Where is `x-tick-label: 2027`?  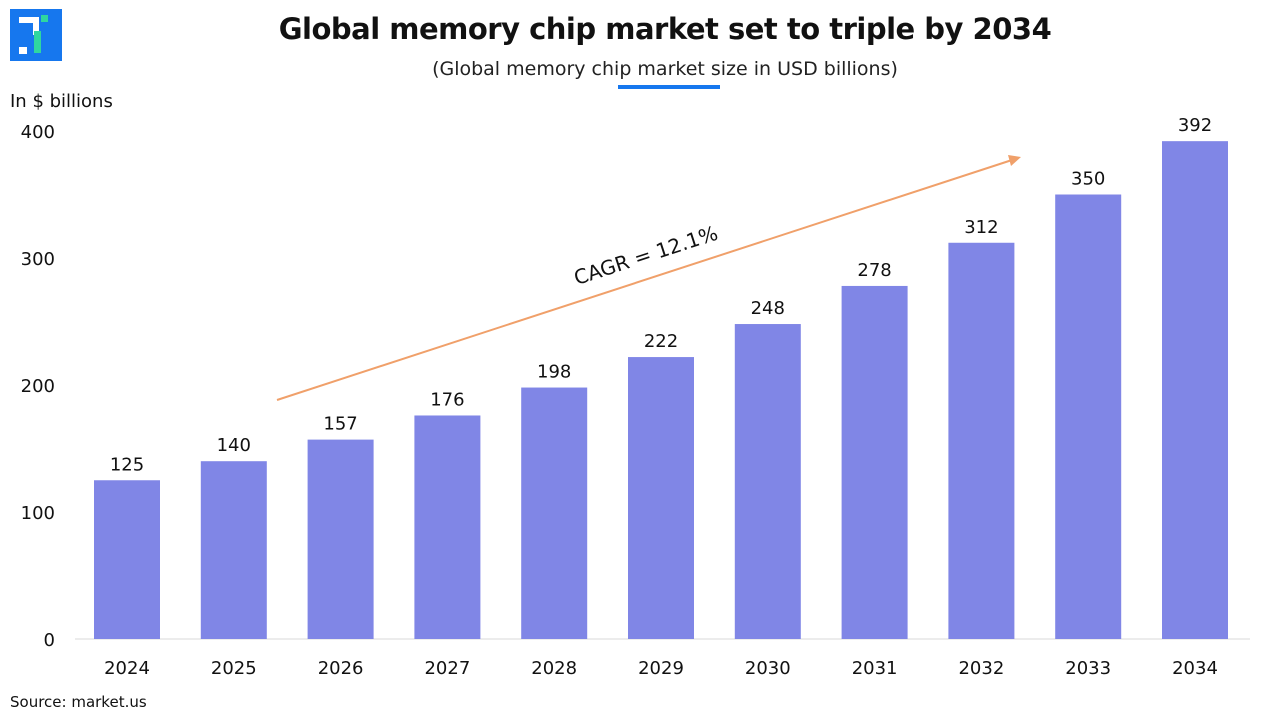
x-tick-label: 2027 is located at coordinates (447, 668).